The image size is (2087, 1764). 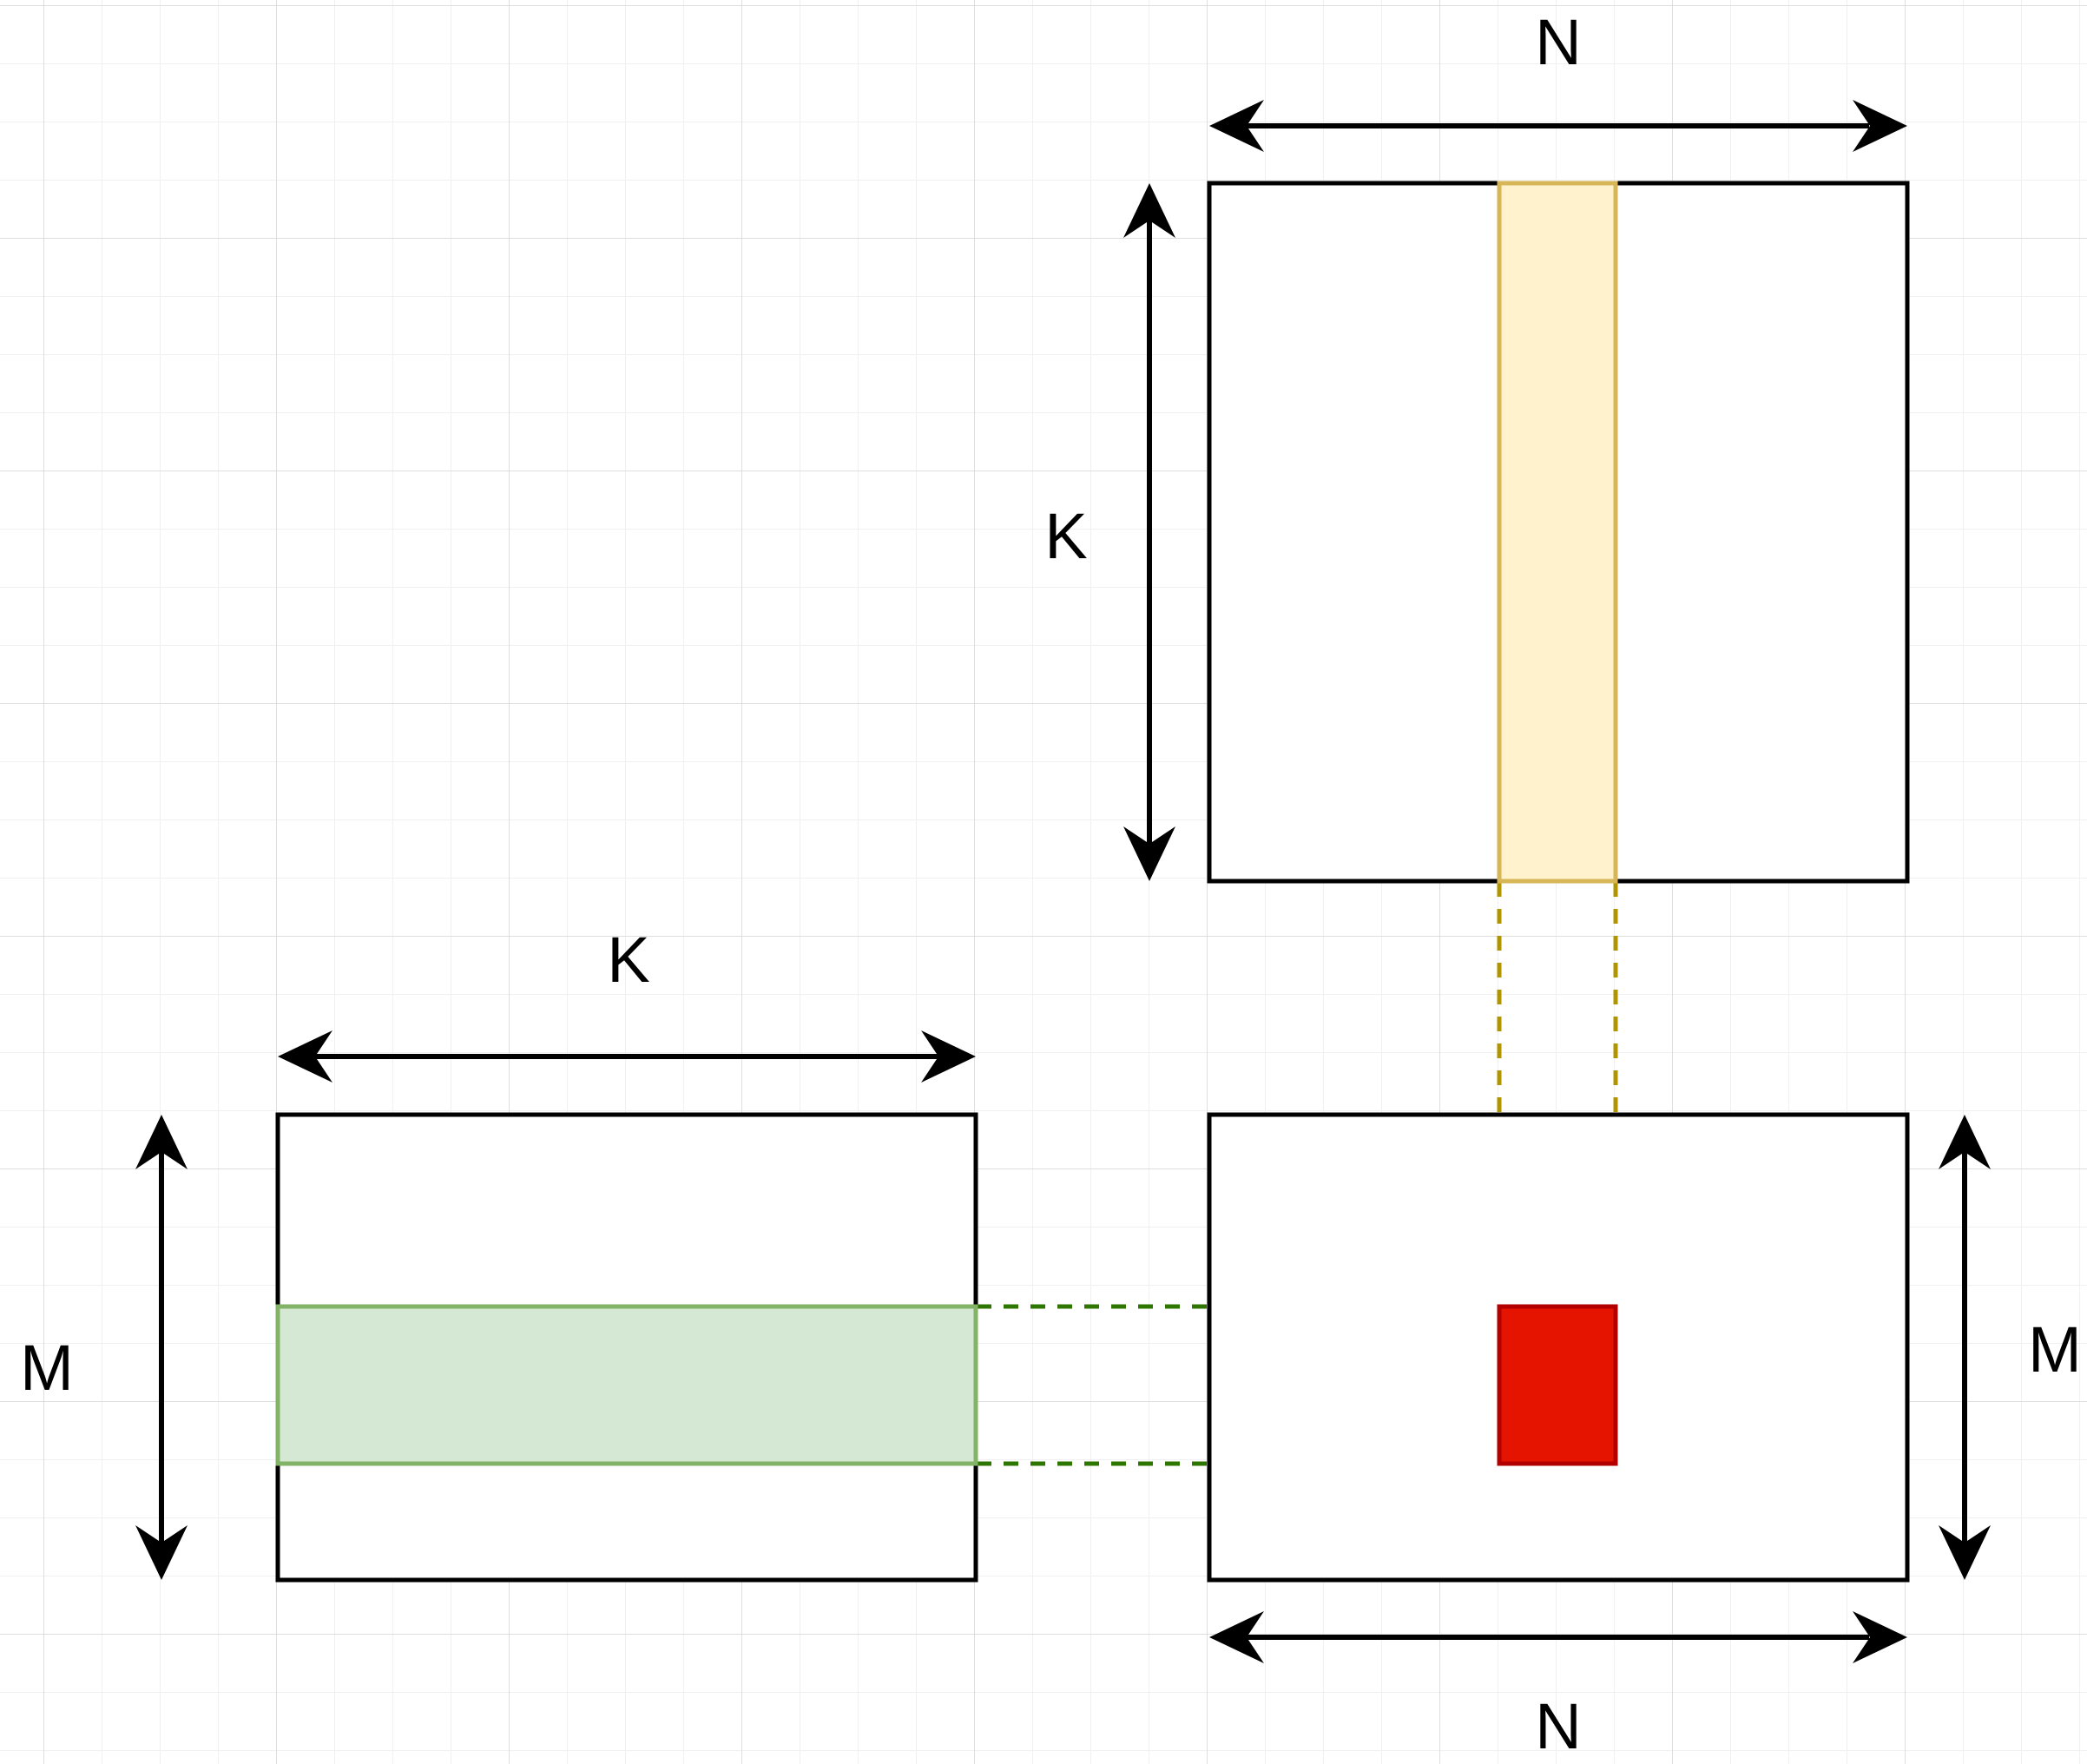 I want to click on matrix-left-row, so click(x=626, y=1385).